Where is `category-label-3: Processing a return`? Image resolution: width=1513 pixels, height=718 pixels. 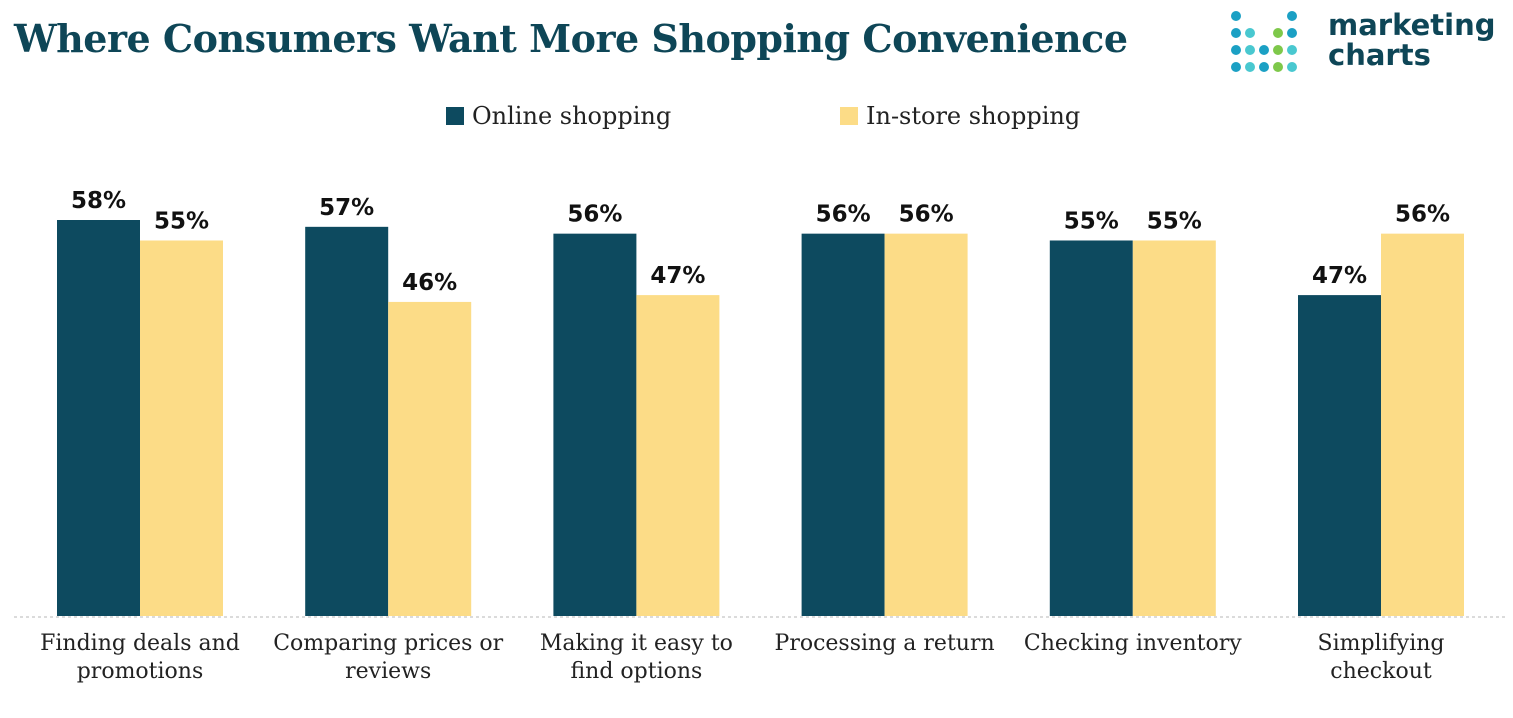
category-label-3: Processing a return is located at coordinates (885, 643).